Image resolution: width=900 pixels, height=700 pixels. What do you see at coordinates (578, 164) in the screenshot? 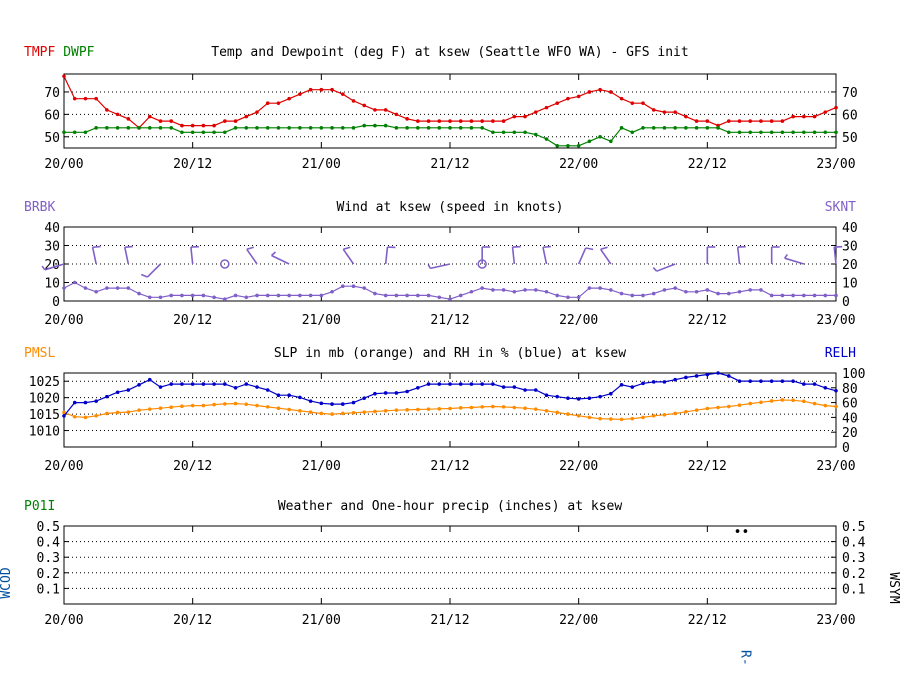
I see `temp-xtick-label: 22/00` at bounding box center [578, 164].